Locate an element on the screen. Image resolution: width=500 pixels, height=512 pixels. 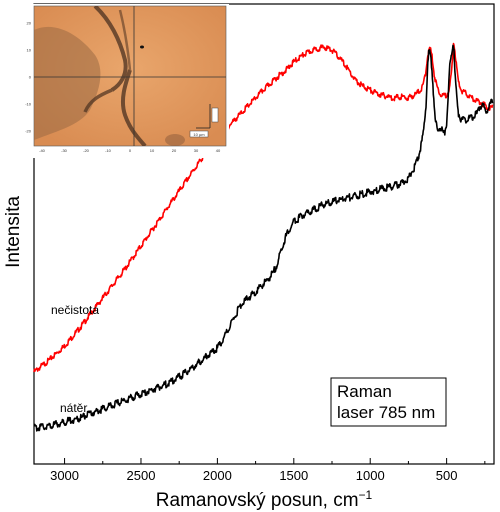
x-axis-title: Ramanovský posun, cm−1 is located at coordinates (264, 499).